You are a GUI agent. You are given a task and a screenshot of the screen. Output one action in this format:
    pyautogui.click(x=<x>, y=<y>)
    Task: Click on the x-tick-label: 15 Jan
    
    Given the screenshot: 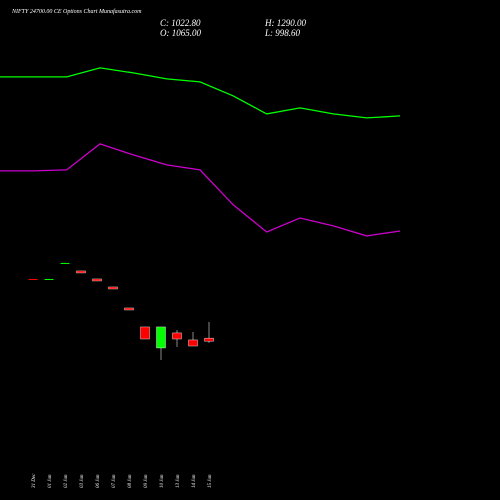 What is the action you would take?
    pyautogui.click(x=210, y=481)
    